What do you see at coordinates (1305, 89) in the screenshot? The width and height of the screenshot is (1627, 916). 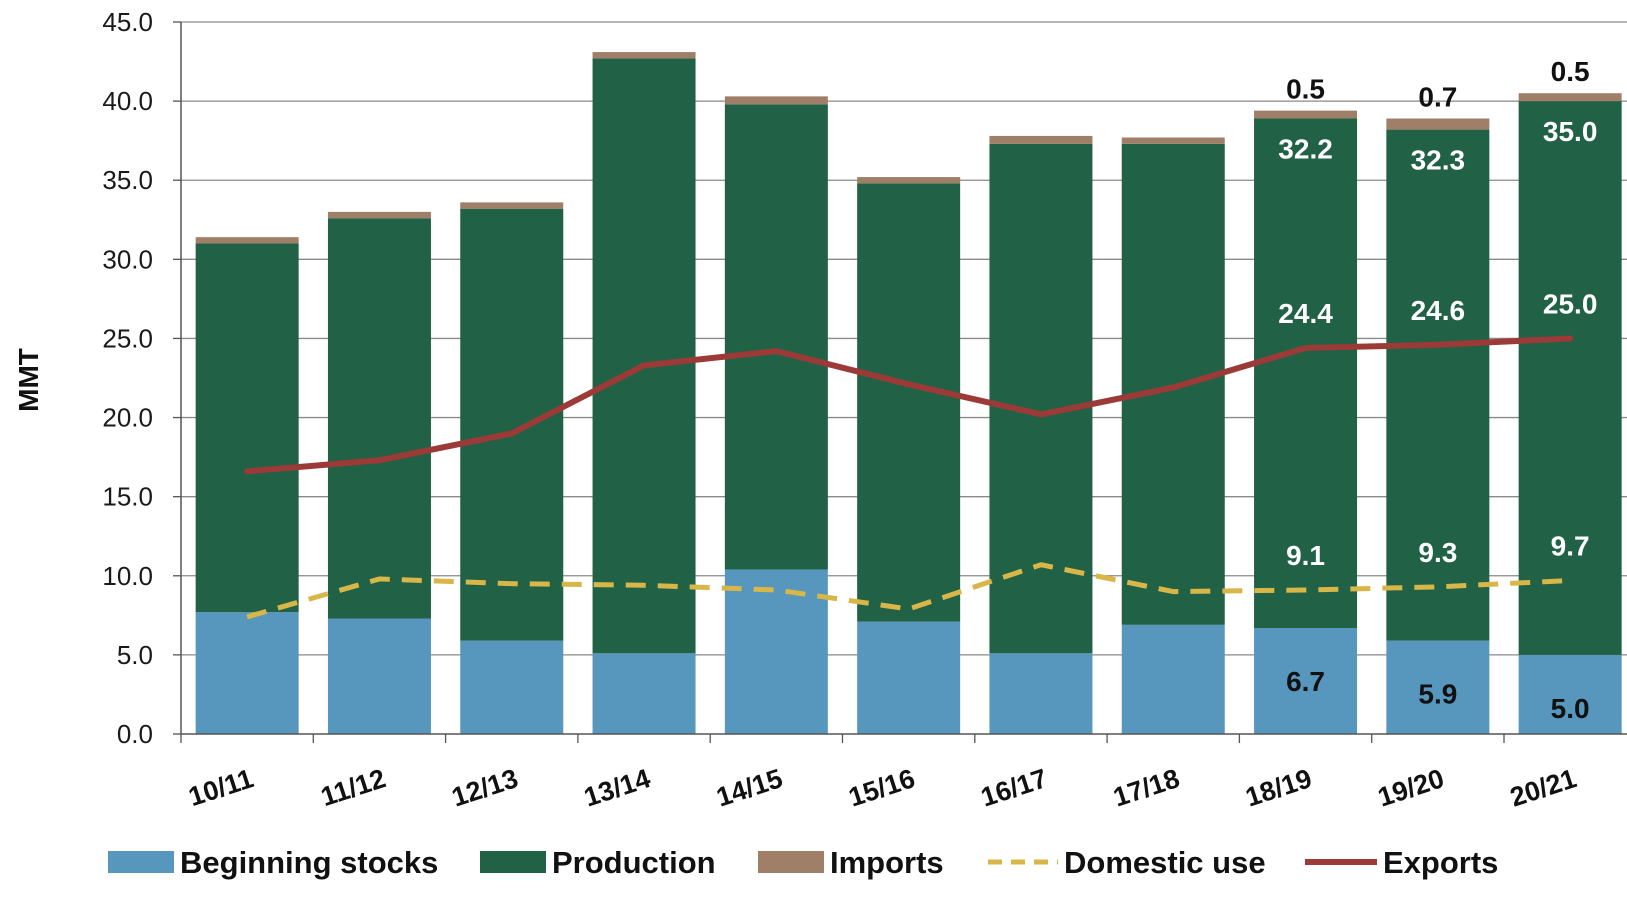 I see `data-label-imports-18-19: 0.5` at bounding box center [1305, 89].